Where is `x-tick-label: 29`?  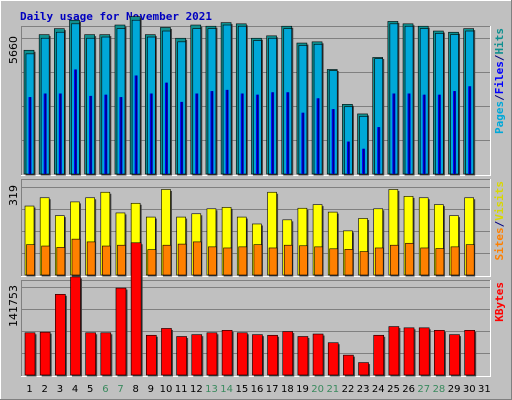
x-tick-label: 29 is located at coordinates (454, 389).